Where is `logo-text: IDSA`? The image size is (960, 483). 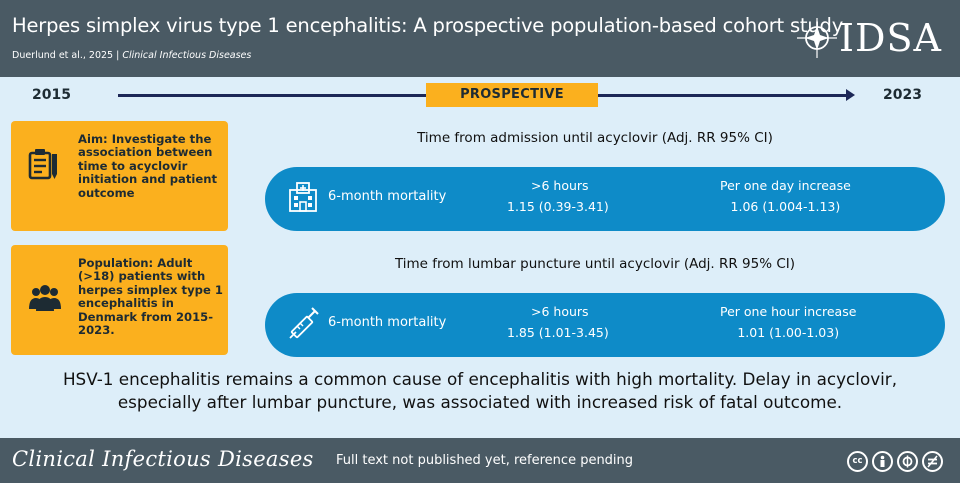
logo-text: IDSA is located at coordinates (890, 38).